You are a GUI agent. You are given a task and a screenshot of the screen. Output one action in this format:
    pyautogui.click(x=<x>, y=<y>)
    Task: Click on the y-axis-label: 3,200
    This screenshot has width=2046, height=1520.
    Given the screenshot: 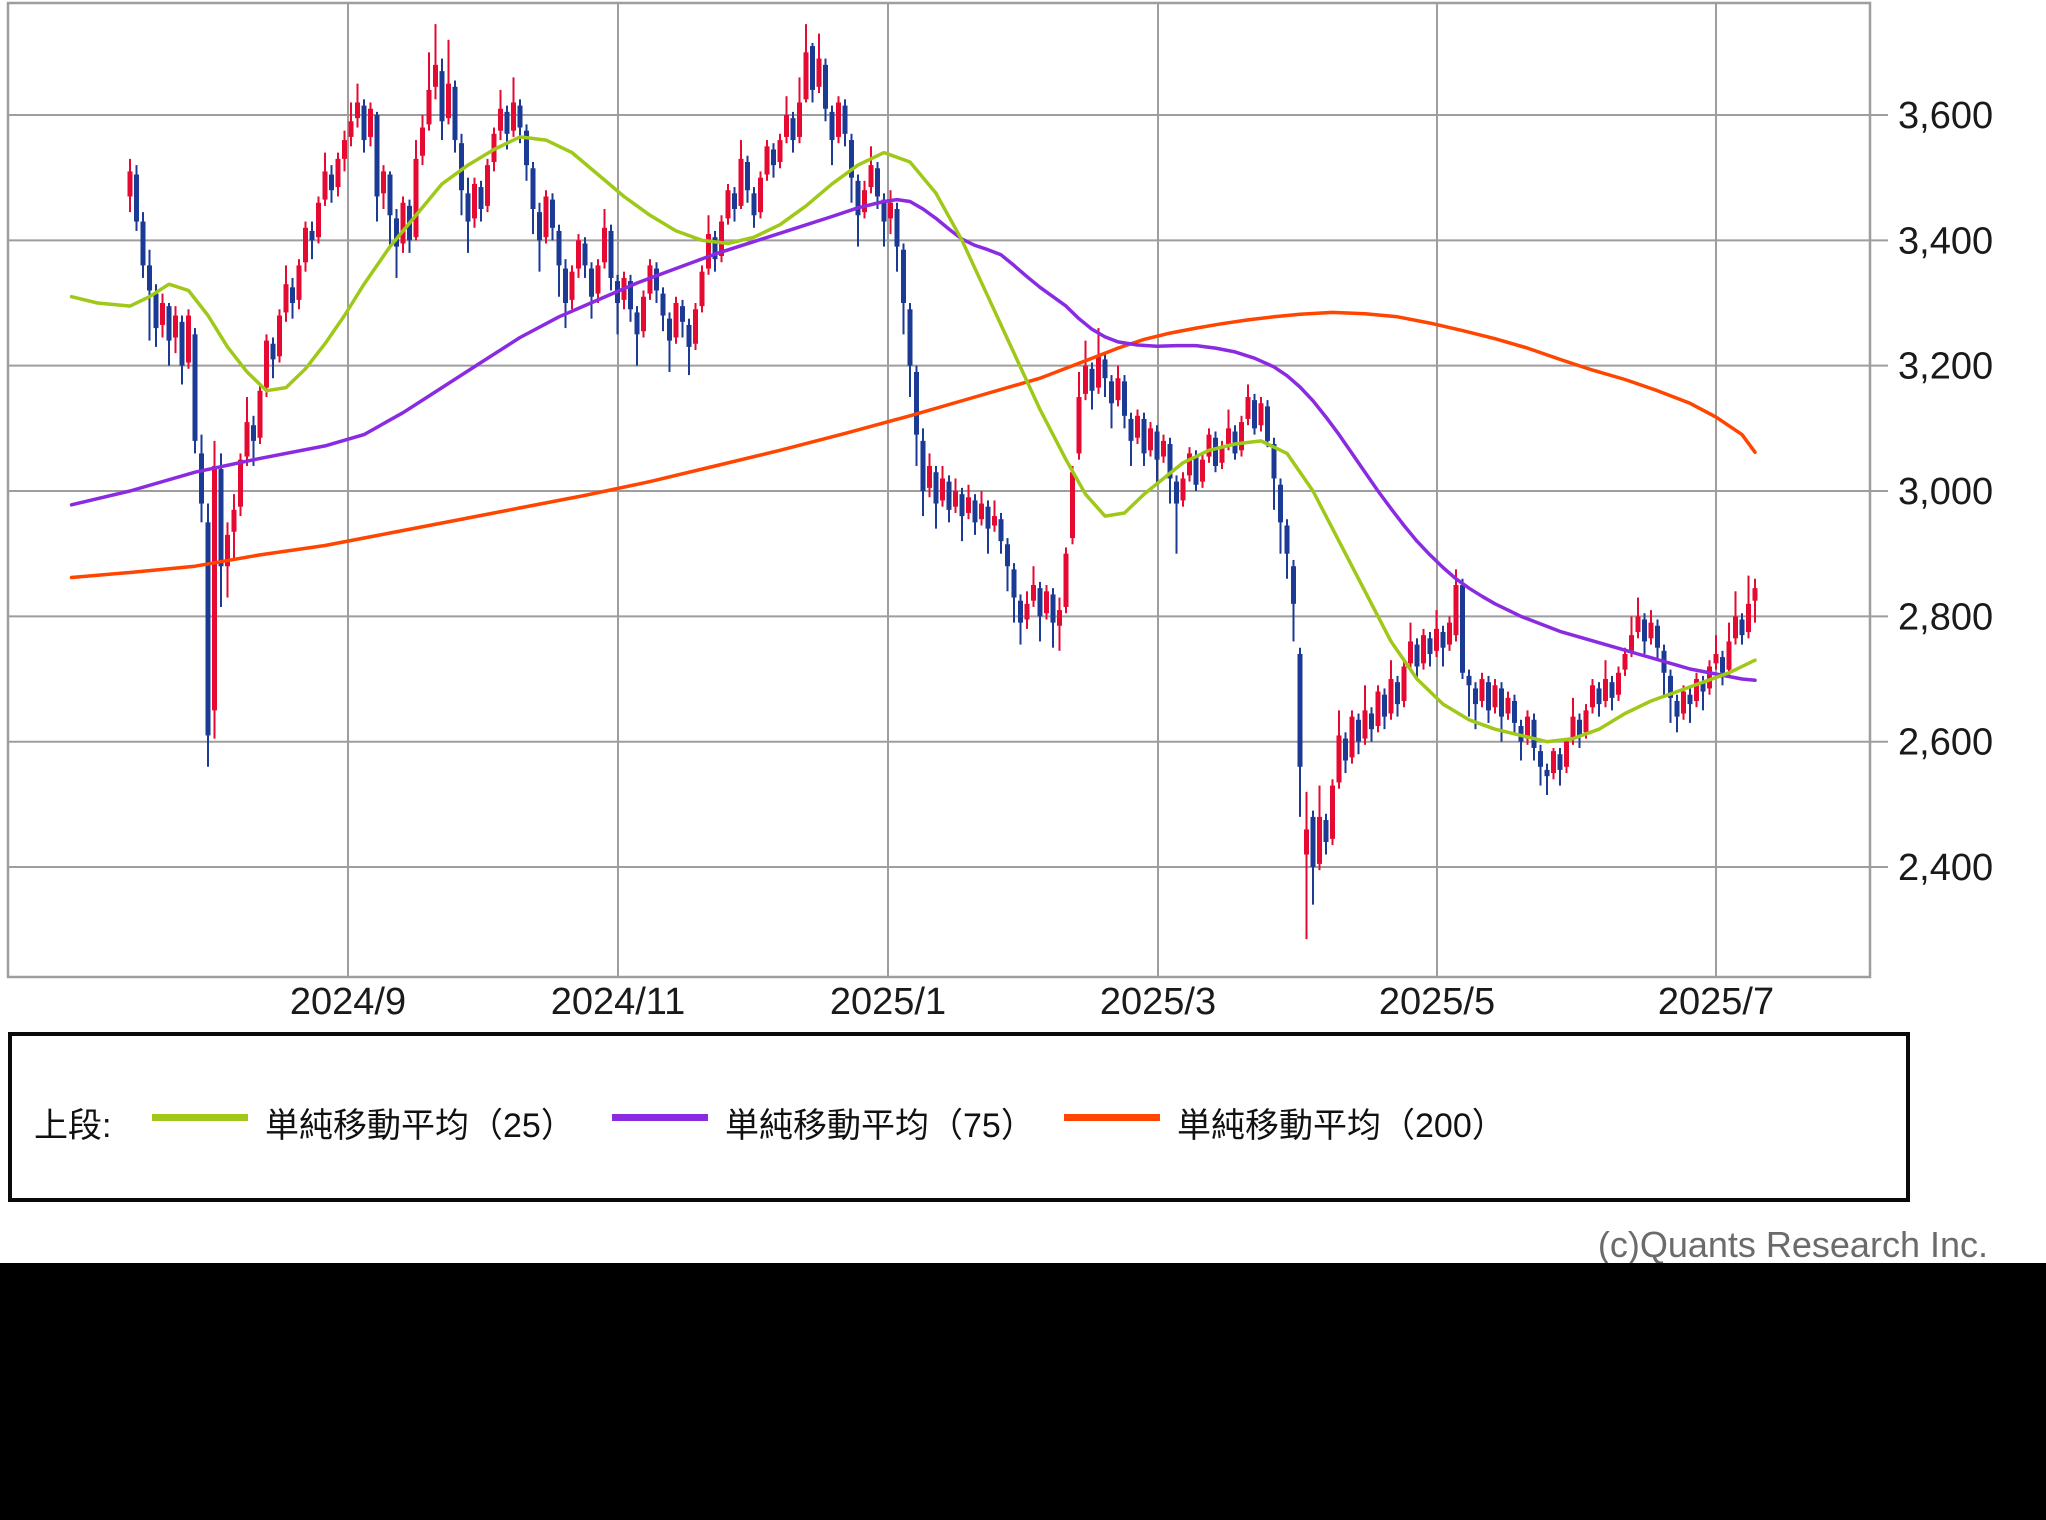 What is the action you would take?
    pyautogui.click(x=1945, y=367)
    